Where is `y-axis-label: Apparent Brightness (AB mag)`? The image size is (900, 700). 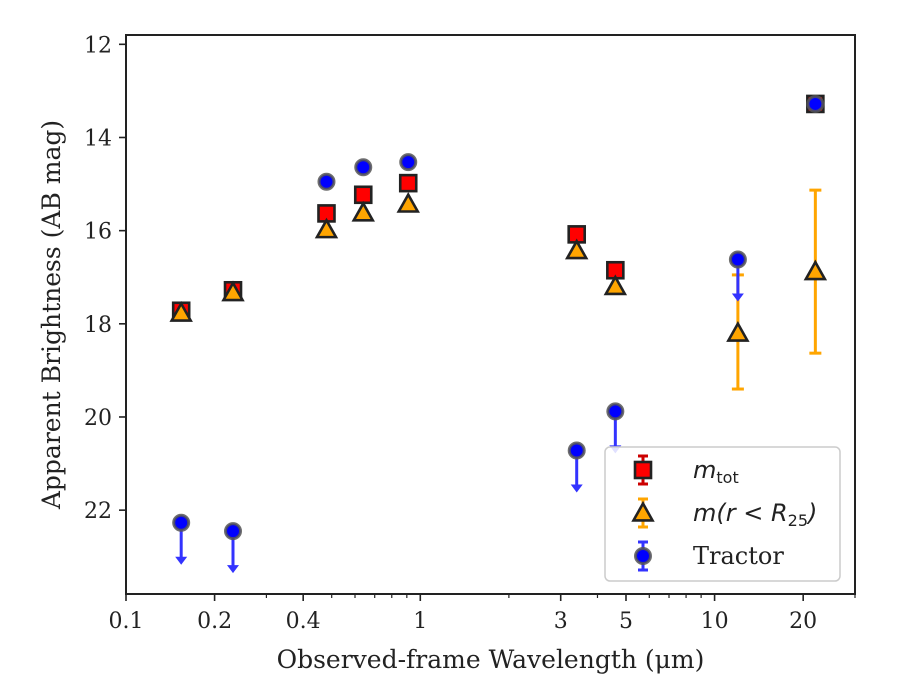 y-axis-label: Apparent Brightness (AB mag) is located at coordinates (51, 315).